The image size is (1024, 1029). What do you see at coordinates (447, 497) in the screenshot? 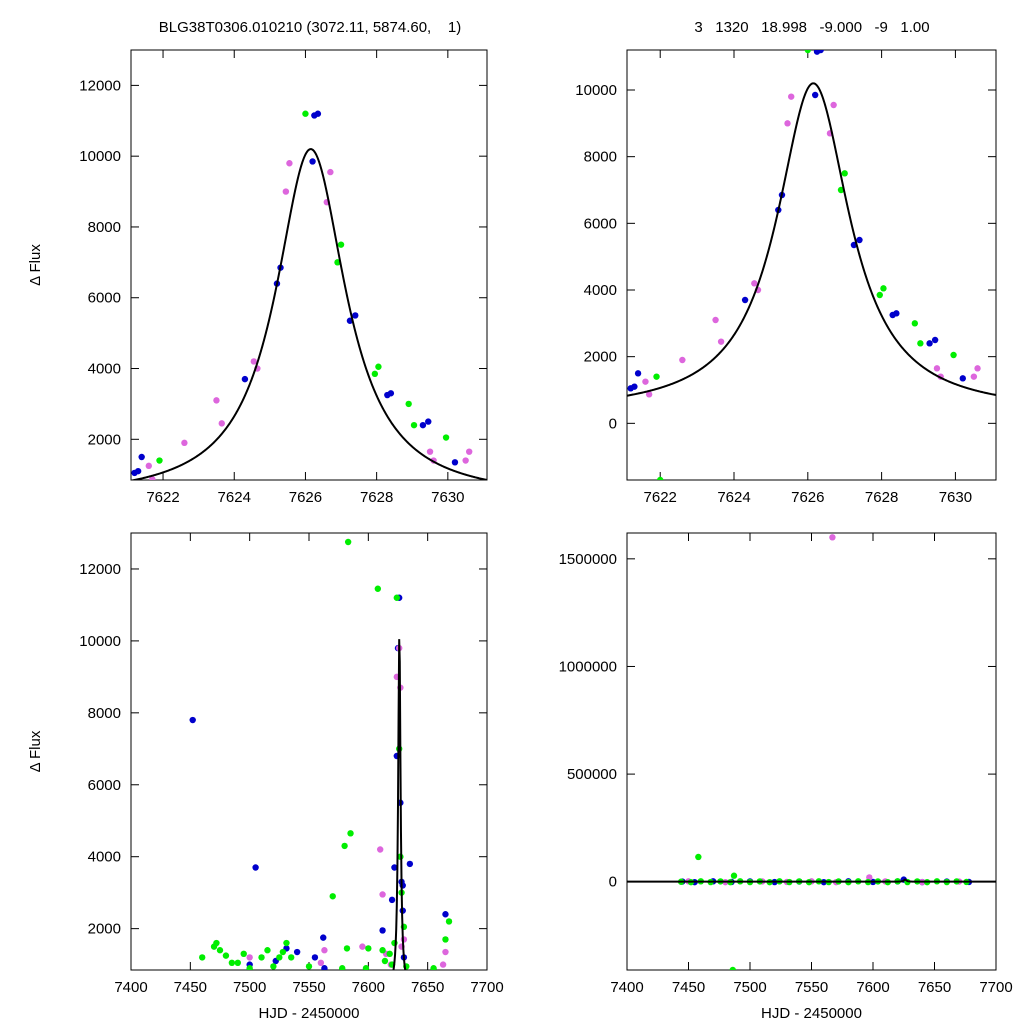
I see `x-tick-label: 7630` at bounding box center [447, 497].